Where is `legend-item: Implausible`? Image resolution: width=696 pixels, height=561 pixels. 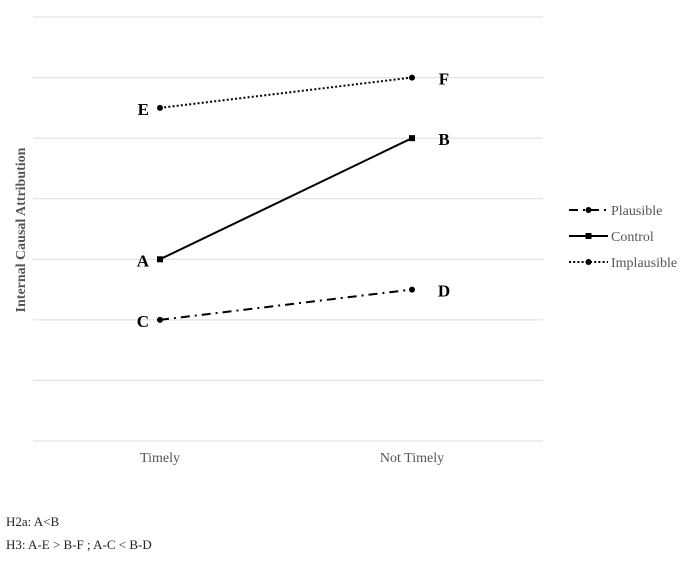
legend-item: Implausible is located at coordinates (623, 263).